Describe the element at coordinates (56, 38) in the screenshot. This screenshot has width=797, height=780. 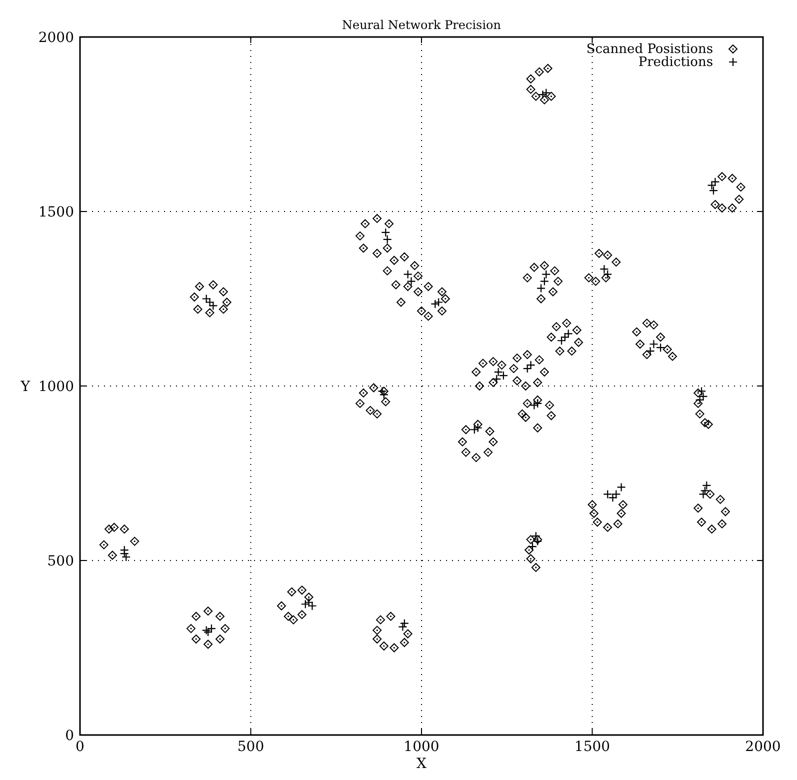
I see `y-tick-label: 2000` at that location.